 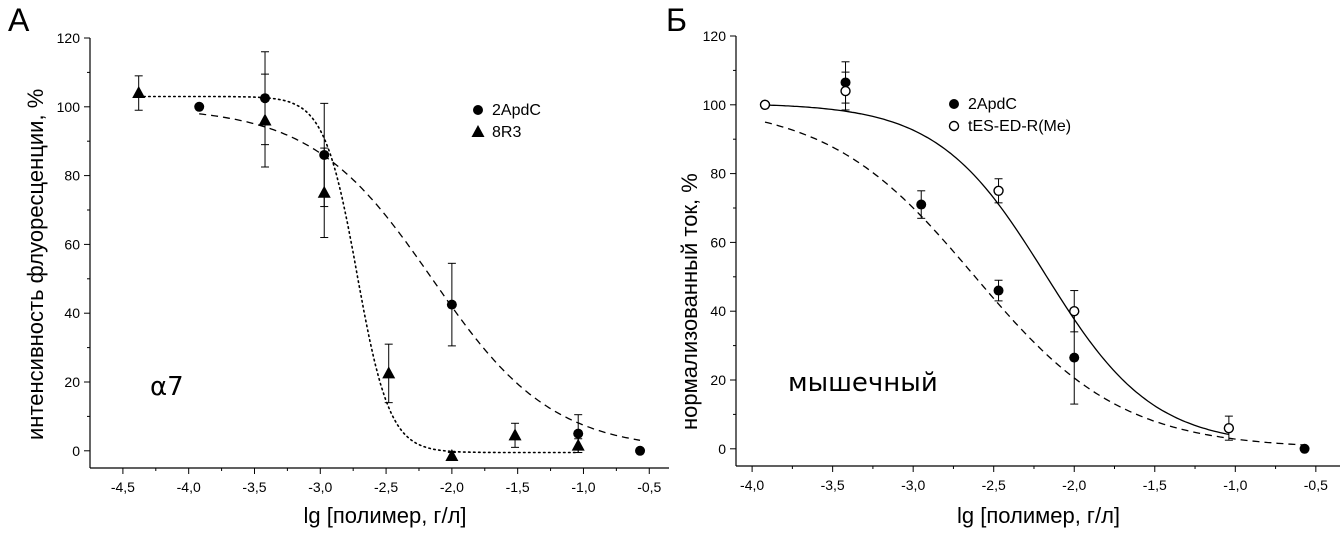 I want to click on x-tick-label: -4,5, so click(x=123, y=487).